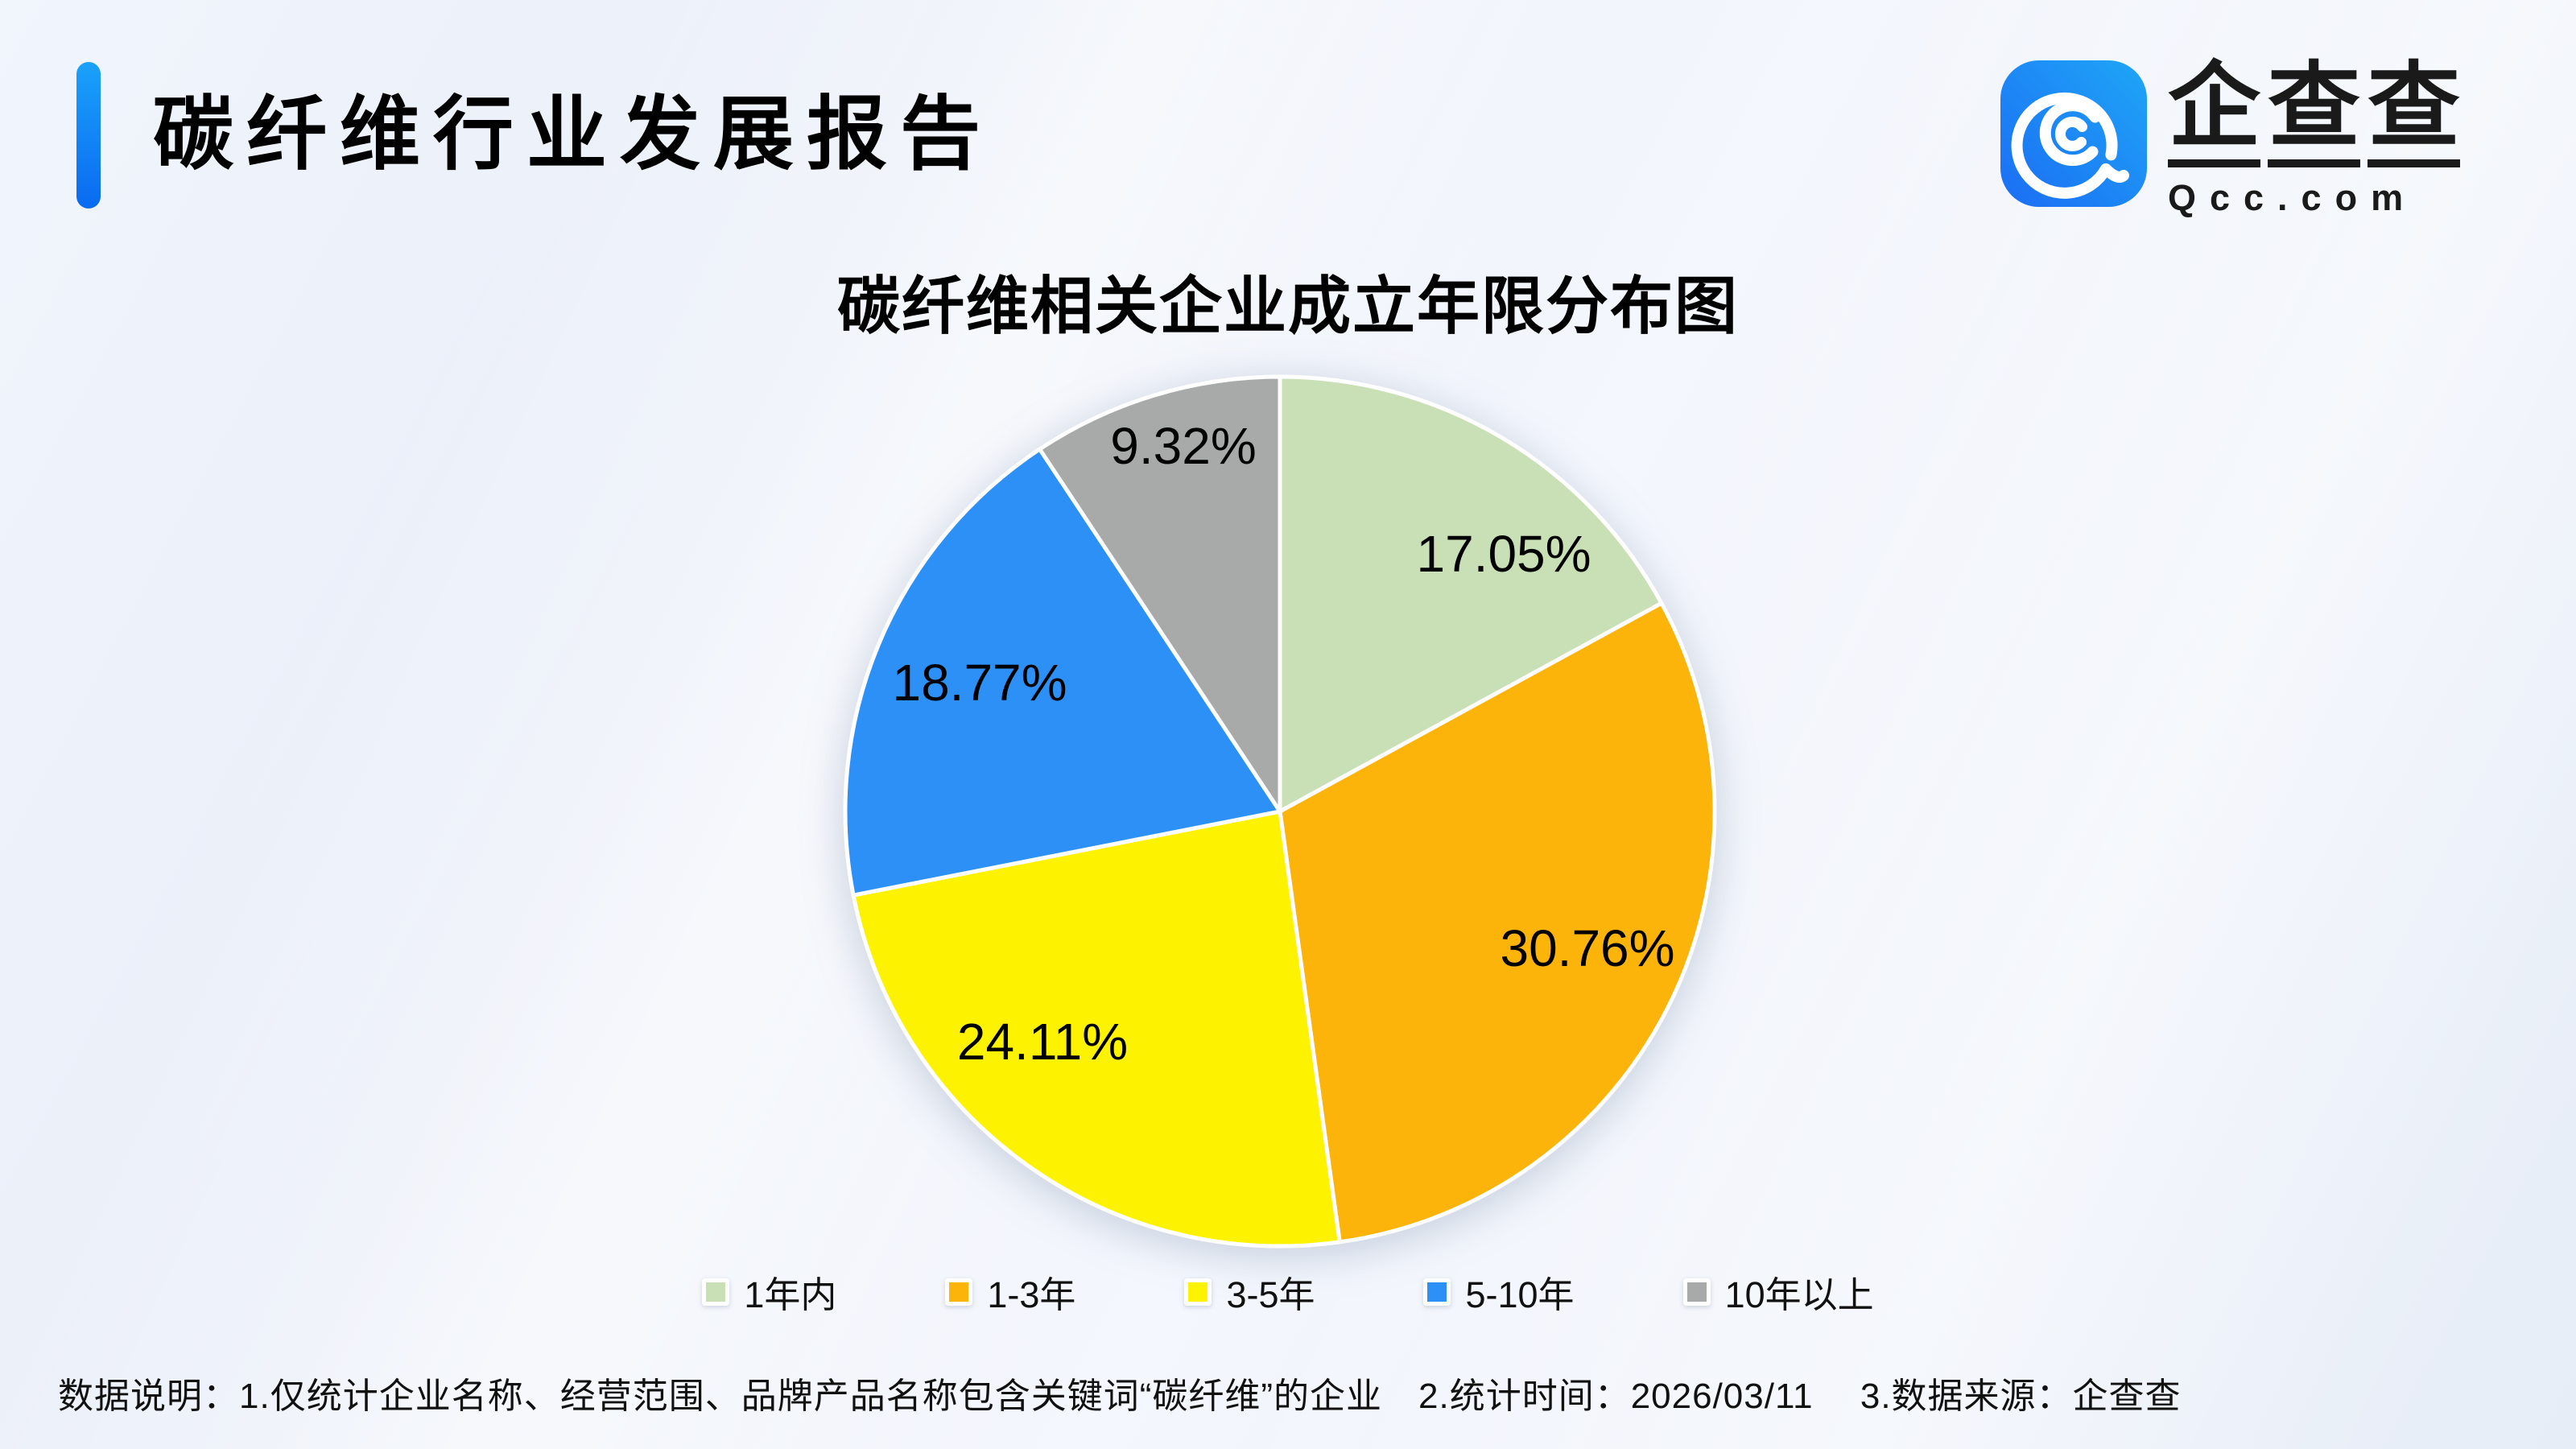  I want to click on legend-item-5-10年: 5-10年, so click(1499, 1291).